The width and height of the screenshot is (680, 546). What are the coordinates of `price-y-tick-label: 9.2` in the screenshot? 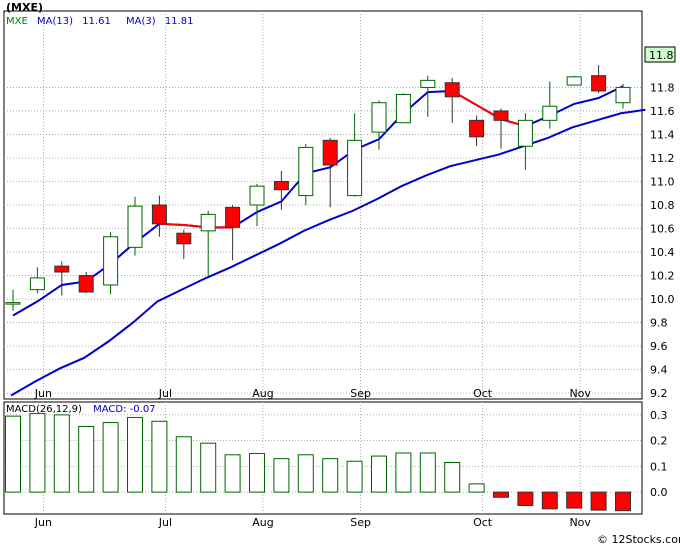 It's located at (659, 393).